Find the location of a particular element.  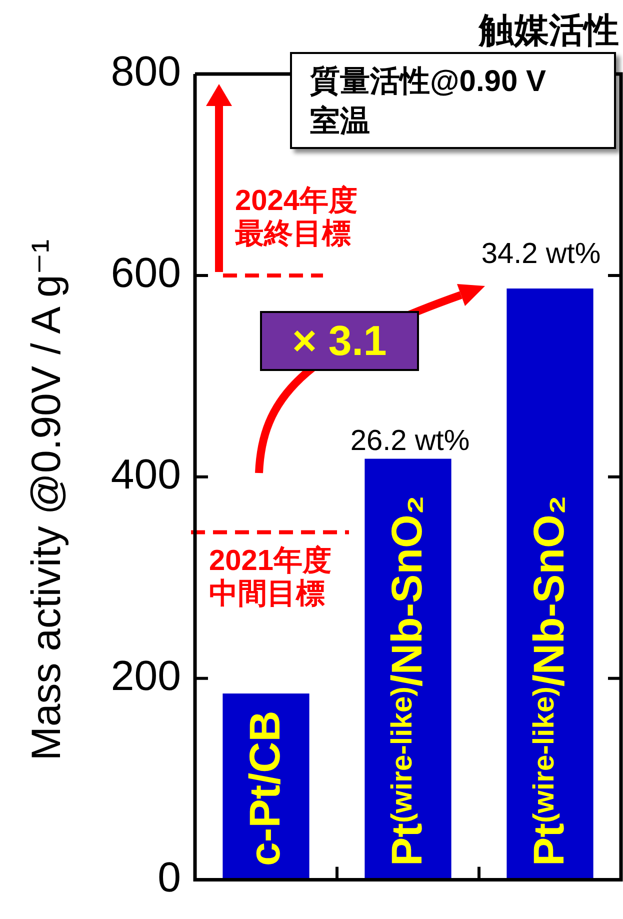

annotation: × 3.1 is located at coordinates (339, 341).